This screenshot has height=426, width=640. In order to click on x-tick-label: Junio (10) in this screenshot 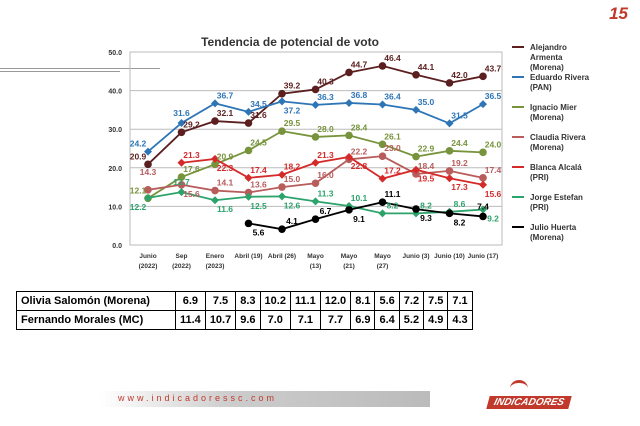, I will do `click(449, 256)`.